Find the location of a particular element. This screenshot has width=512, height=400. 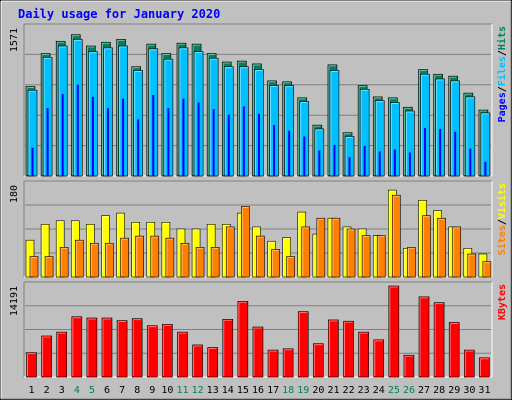

sites-bar-day-2-body is located at coordinates (49, 267).